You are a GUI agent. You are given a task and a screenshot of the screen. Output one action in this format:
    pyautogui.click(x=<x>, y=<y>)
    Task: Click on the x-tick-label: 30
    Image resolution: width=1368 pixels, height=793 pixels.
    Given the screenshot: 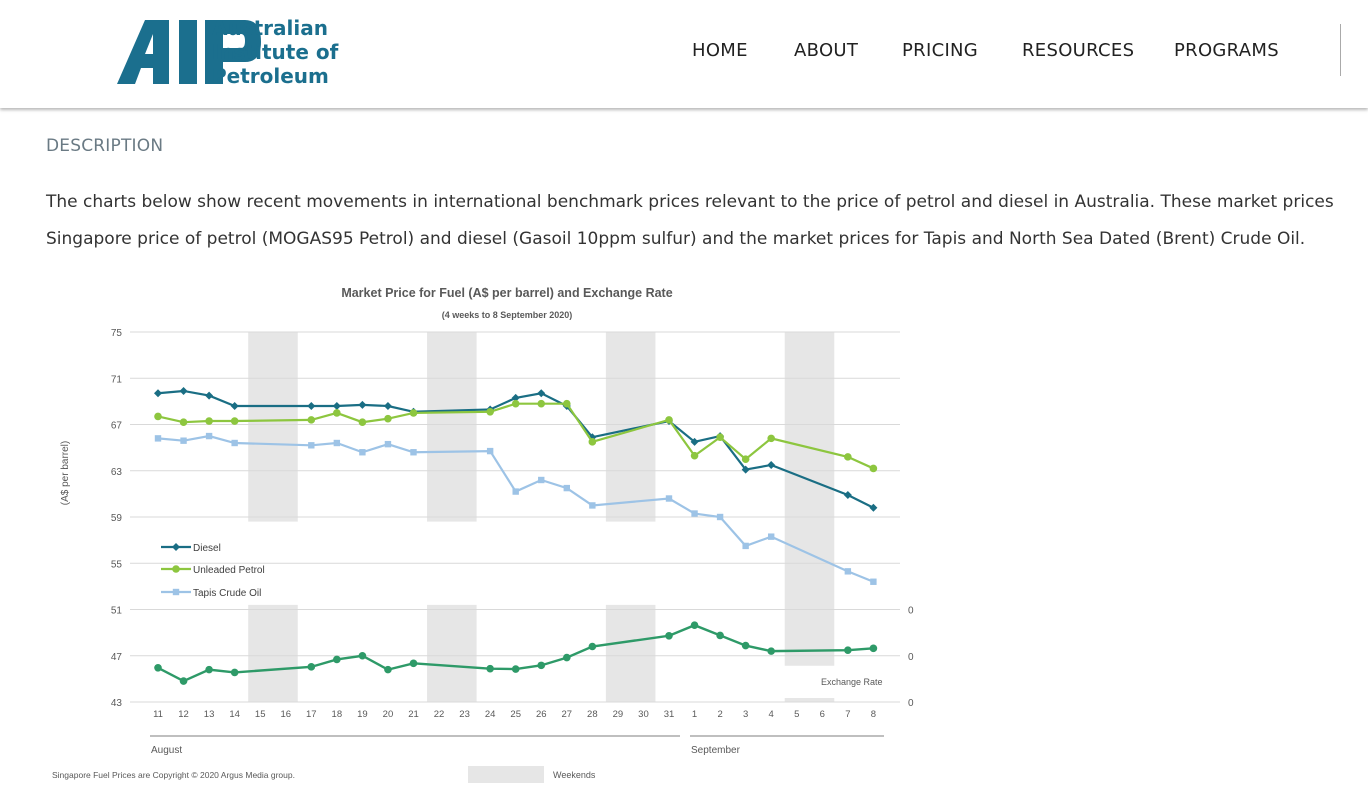 What is the action you would take?
    pyautogui.click(x=643, y=714)
    